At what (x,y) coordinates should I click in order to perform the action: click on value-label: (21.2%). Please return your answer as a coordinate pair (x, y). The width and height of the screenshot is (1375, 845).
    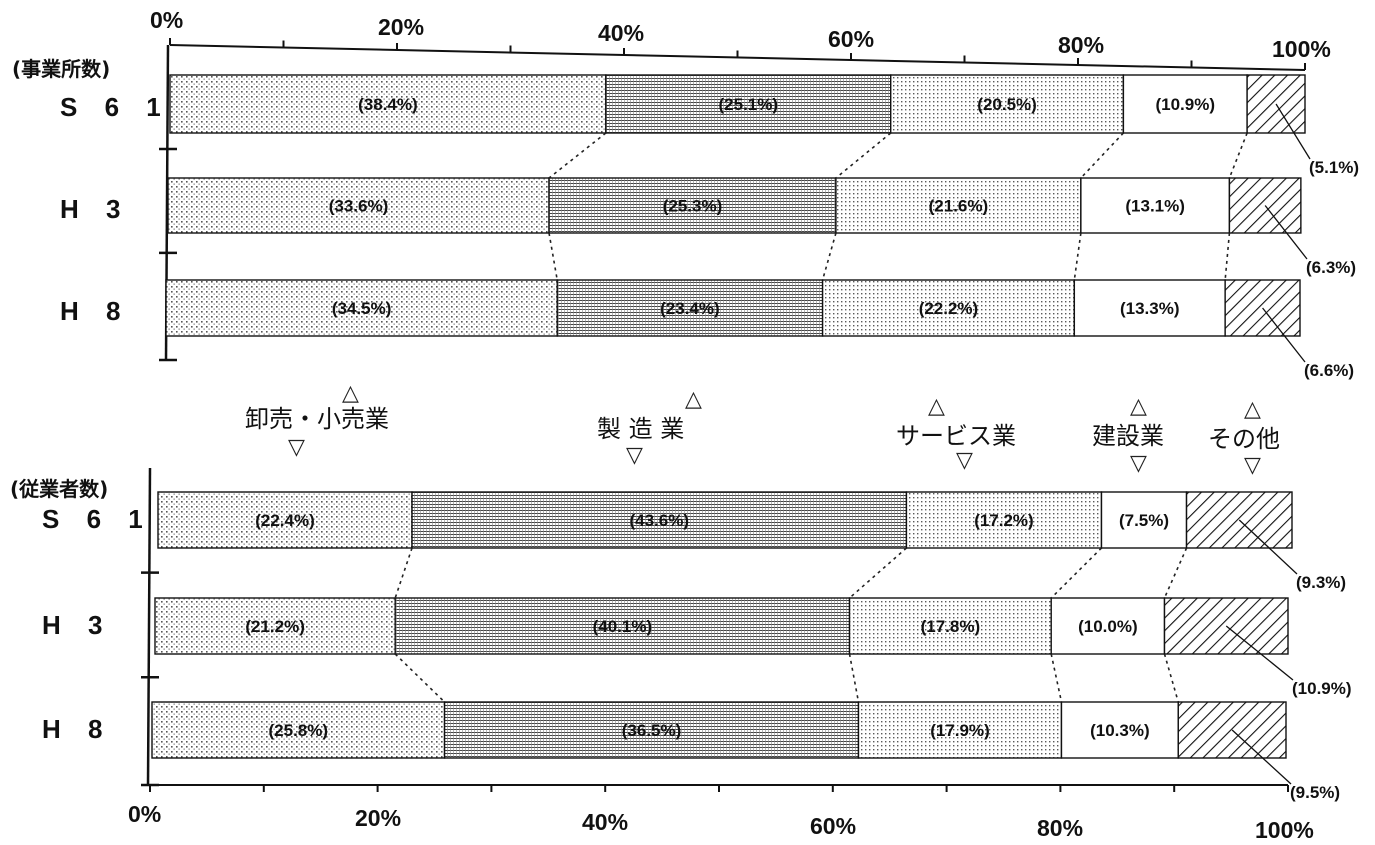
    Looking at the image, I should click on (275, 626).